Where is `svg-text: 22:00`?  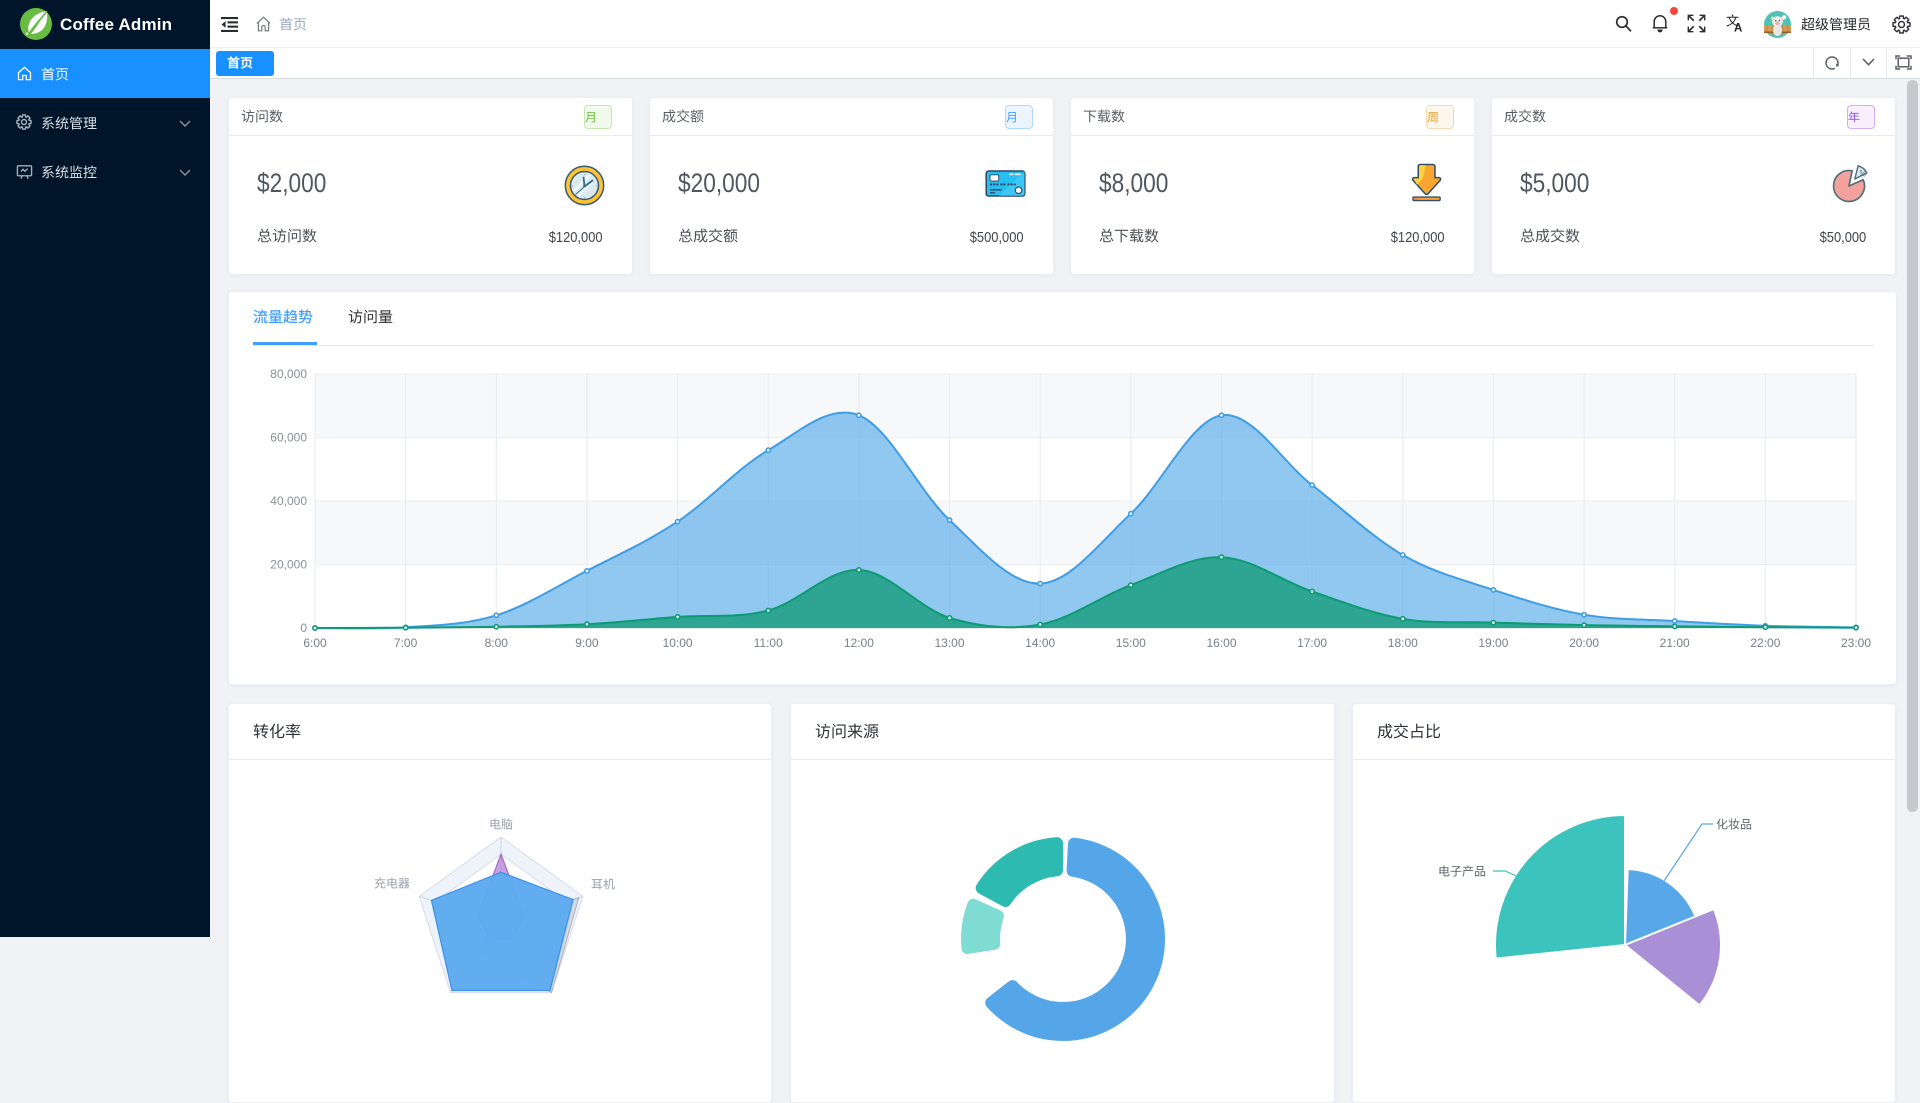 svg-text: 22:00 is located at coordinates (1765, 643).